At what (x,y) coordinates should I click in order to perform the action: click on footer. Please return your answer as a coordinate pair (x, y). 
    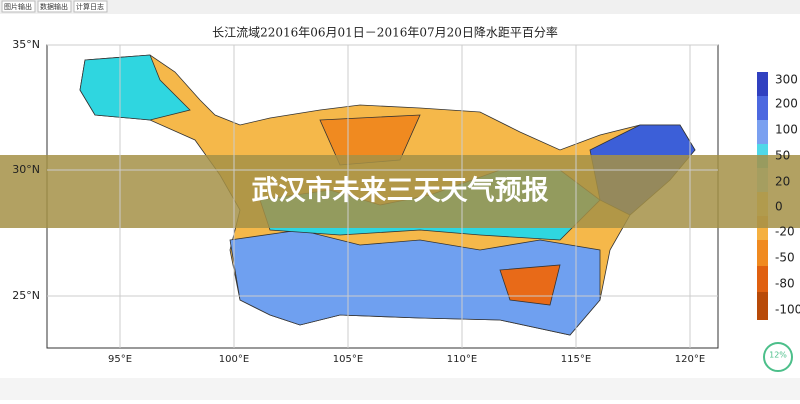
    Looking at the image, I should click on (400, 389).